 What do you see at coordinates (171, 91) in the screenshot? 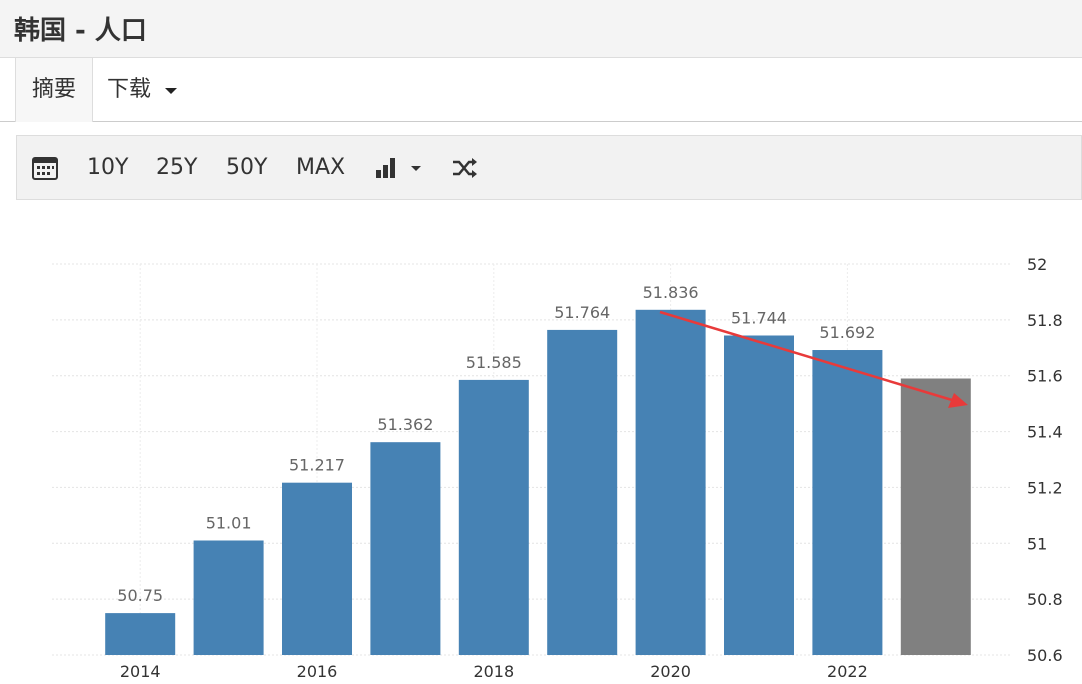
I see `caret` at bounding box center [171, 91].